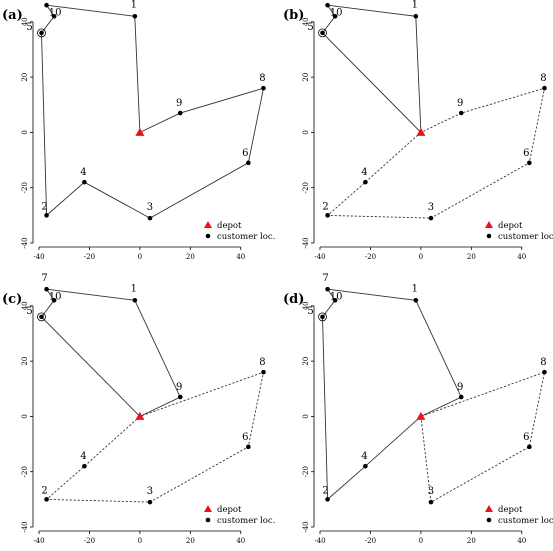 This screenshot has width=553, height=551. Describe the element at coordinates (293, 15) in the screenshot. I see `panel-label-b: (b)` at that location.